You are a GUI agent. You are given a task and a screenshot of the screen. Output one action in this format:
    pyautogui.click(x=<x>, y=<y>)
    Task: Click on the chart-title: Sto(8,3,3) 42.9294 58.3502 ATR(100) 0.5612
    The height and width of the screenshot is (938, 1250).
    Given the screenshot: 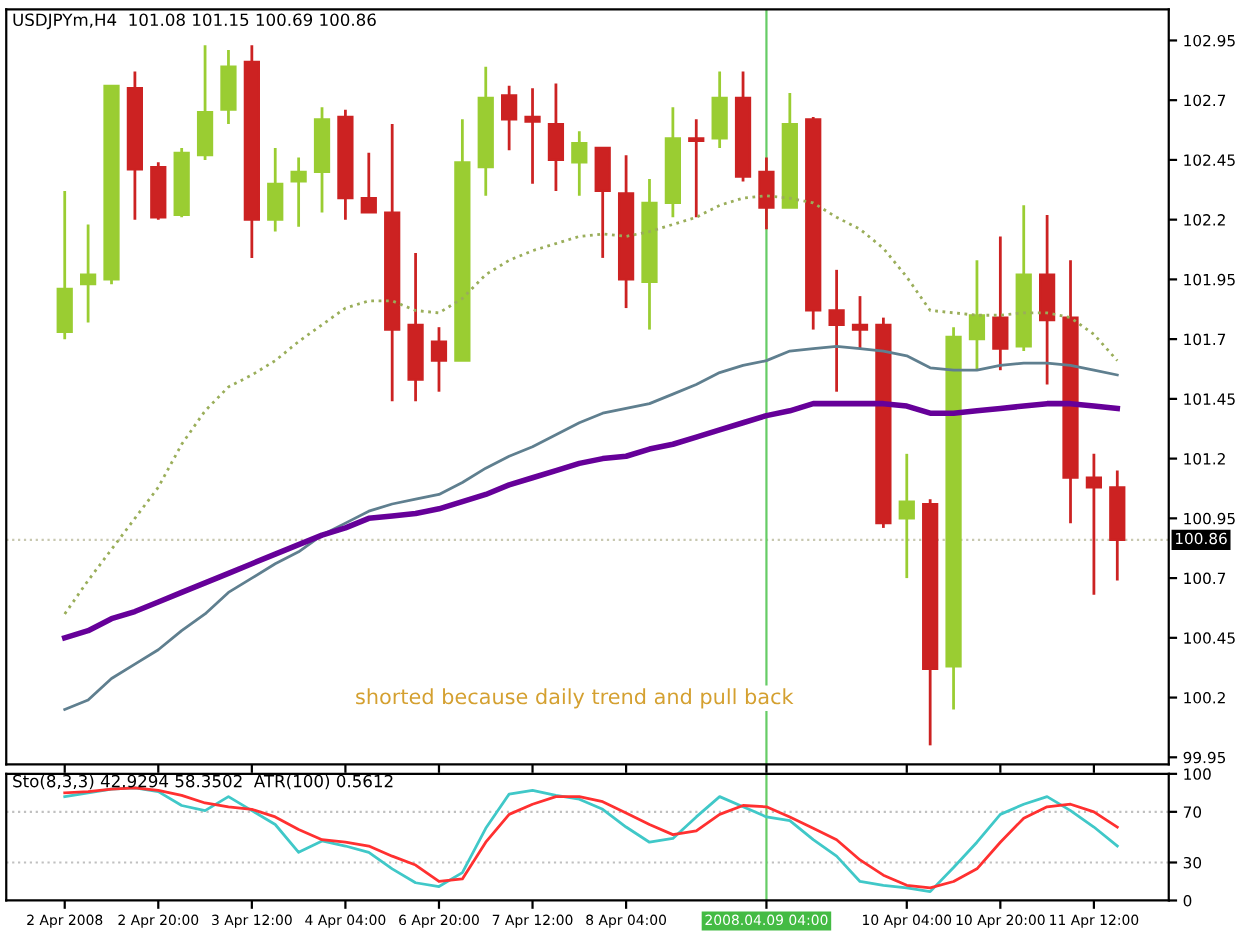 What is the action you would take?
    pyautogui.click(x=203, y=782)
    